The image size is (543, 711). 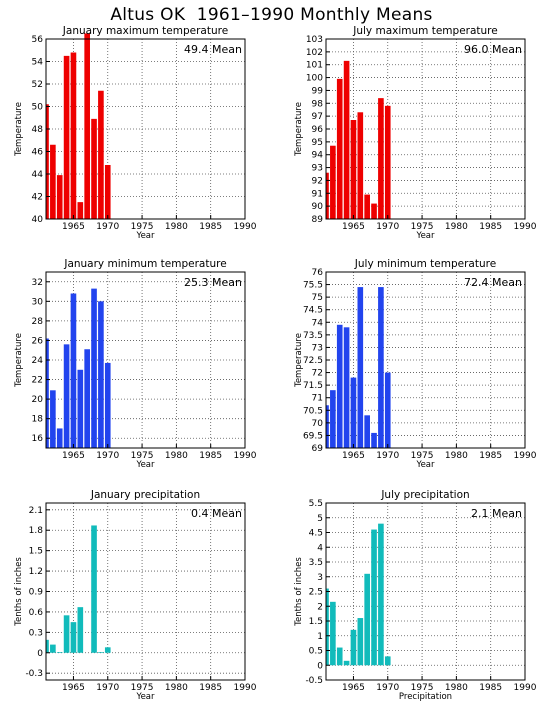 What do you see at coordinates (38, 63) in the screenshot?
I see `y-tick-label: 54` at bounding box center [38, 63].